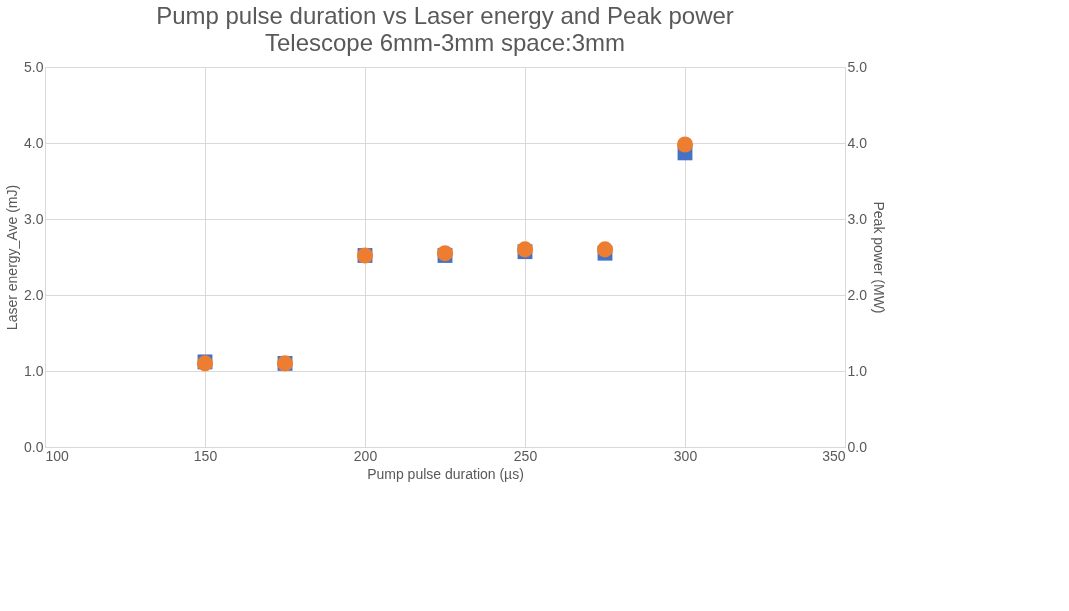 The width and height of the screenshot is (1069, 611). What do you see at coordinates (445, 473) in the screenshot?
I see `x-axis-title: Pump pulse duration (µs)` at bounding box center [445, 473].